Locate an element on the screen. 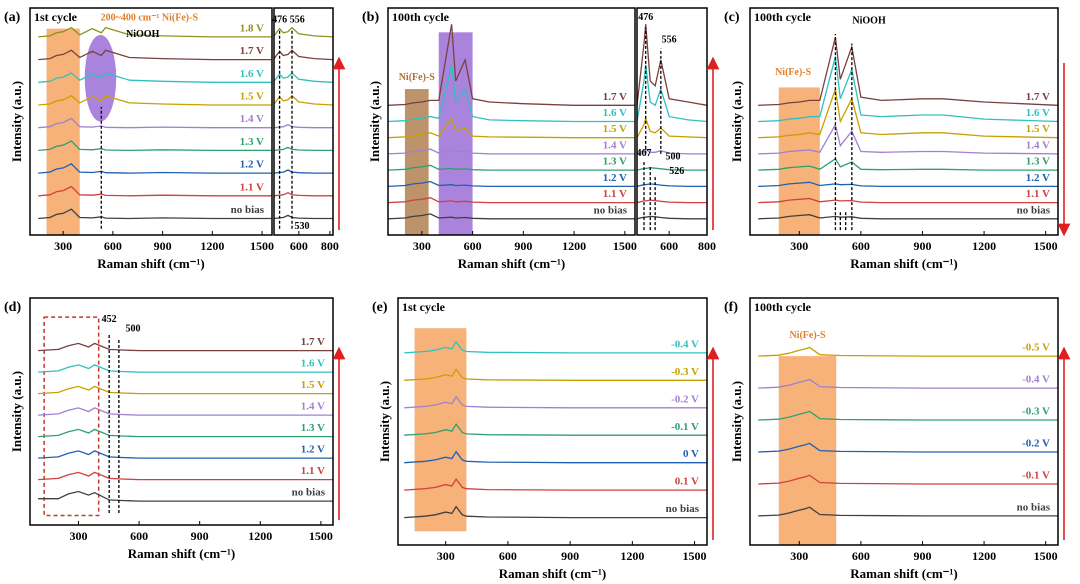  annotation: NiOOH is located at coordinates (869, 20).